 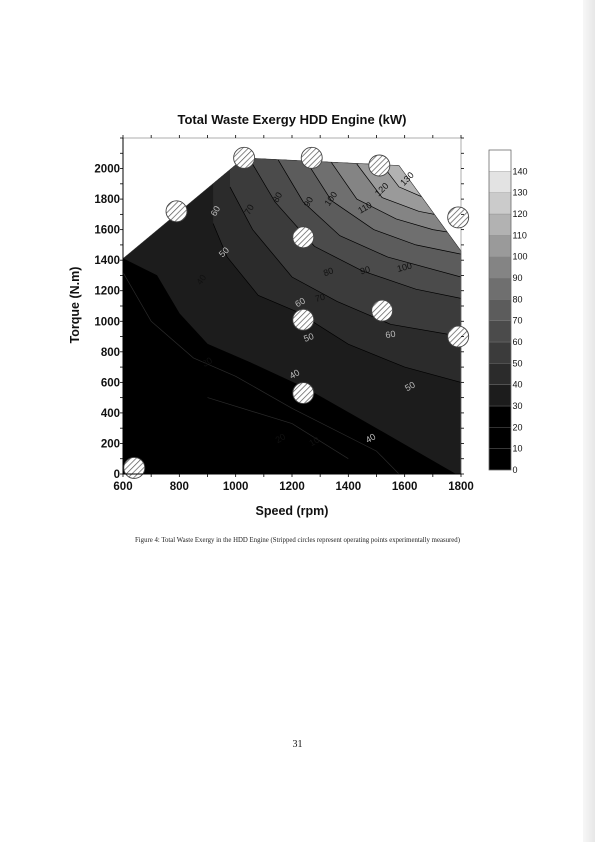 What do you see at coordinates (292, 487) in the screenshot?
I see `x-tick-label: 1200` at bounding box center [292, 487].